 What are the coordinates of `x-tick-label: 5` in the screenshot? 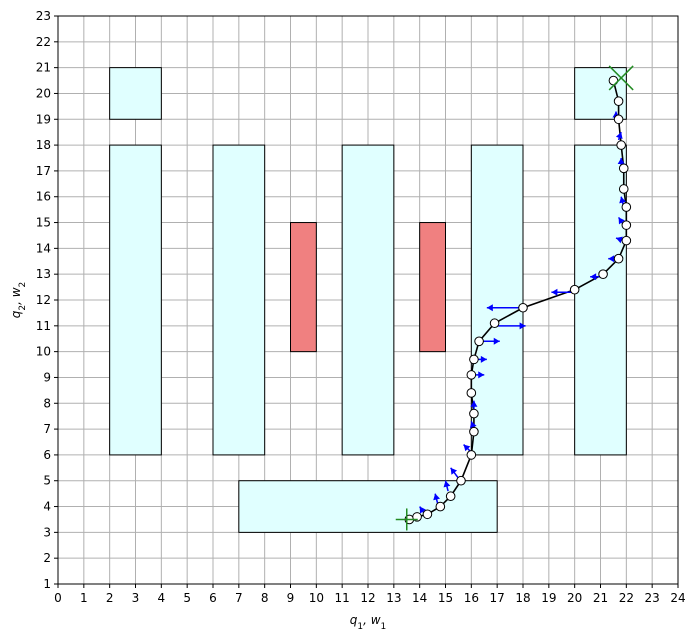 It's located at (187, 598).